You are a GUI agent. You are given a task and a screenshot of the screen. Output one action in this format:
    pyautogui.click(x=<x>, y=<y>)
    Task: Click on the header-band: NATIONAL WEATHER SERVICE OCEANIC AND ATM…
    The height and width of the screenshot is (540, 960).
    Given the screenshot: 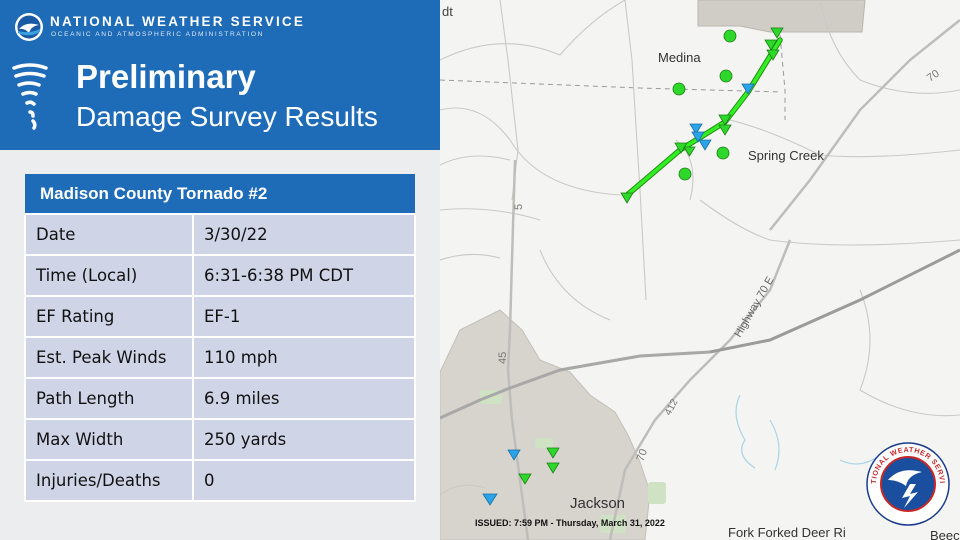 What is the action you would take?
    pyautogui.click(x=220, y=75)
    